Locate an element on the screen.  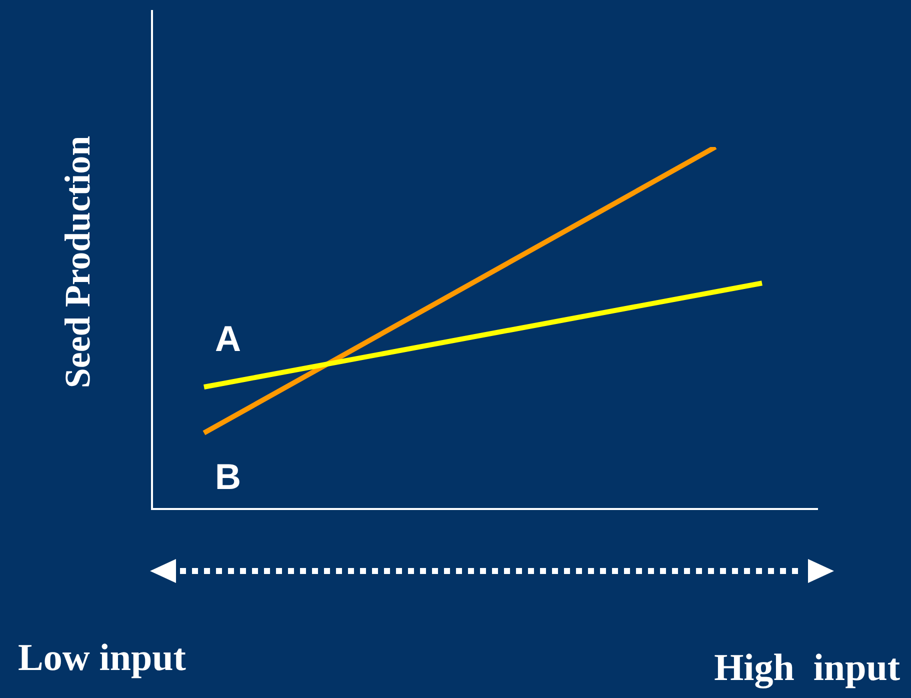
series-label: B is located at coordinates (228, 476).